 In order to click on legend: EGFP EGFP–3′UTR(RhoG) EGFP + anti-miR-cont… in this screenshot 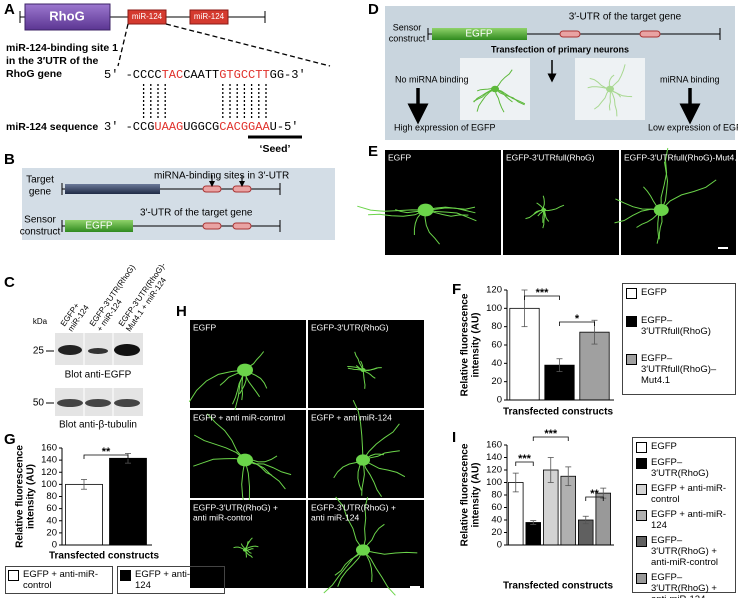, I will do `click(684, 517)`.